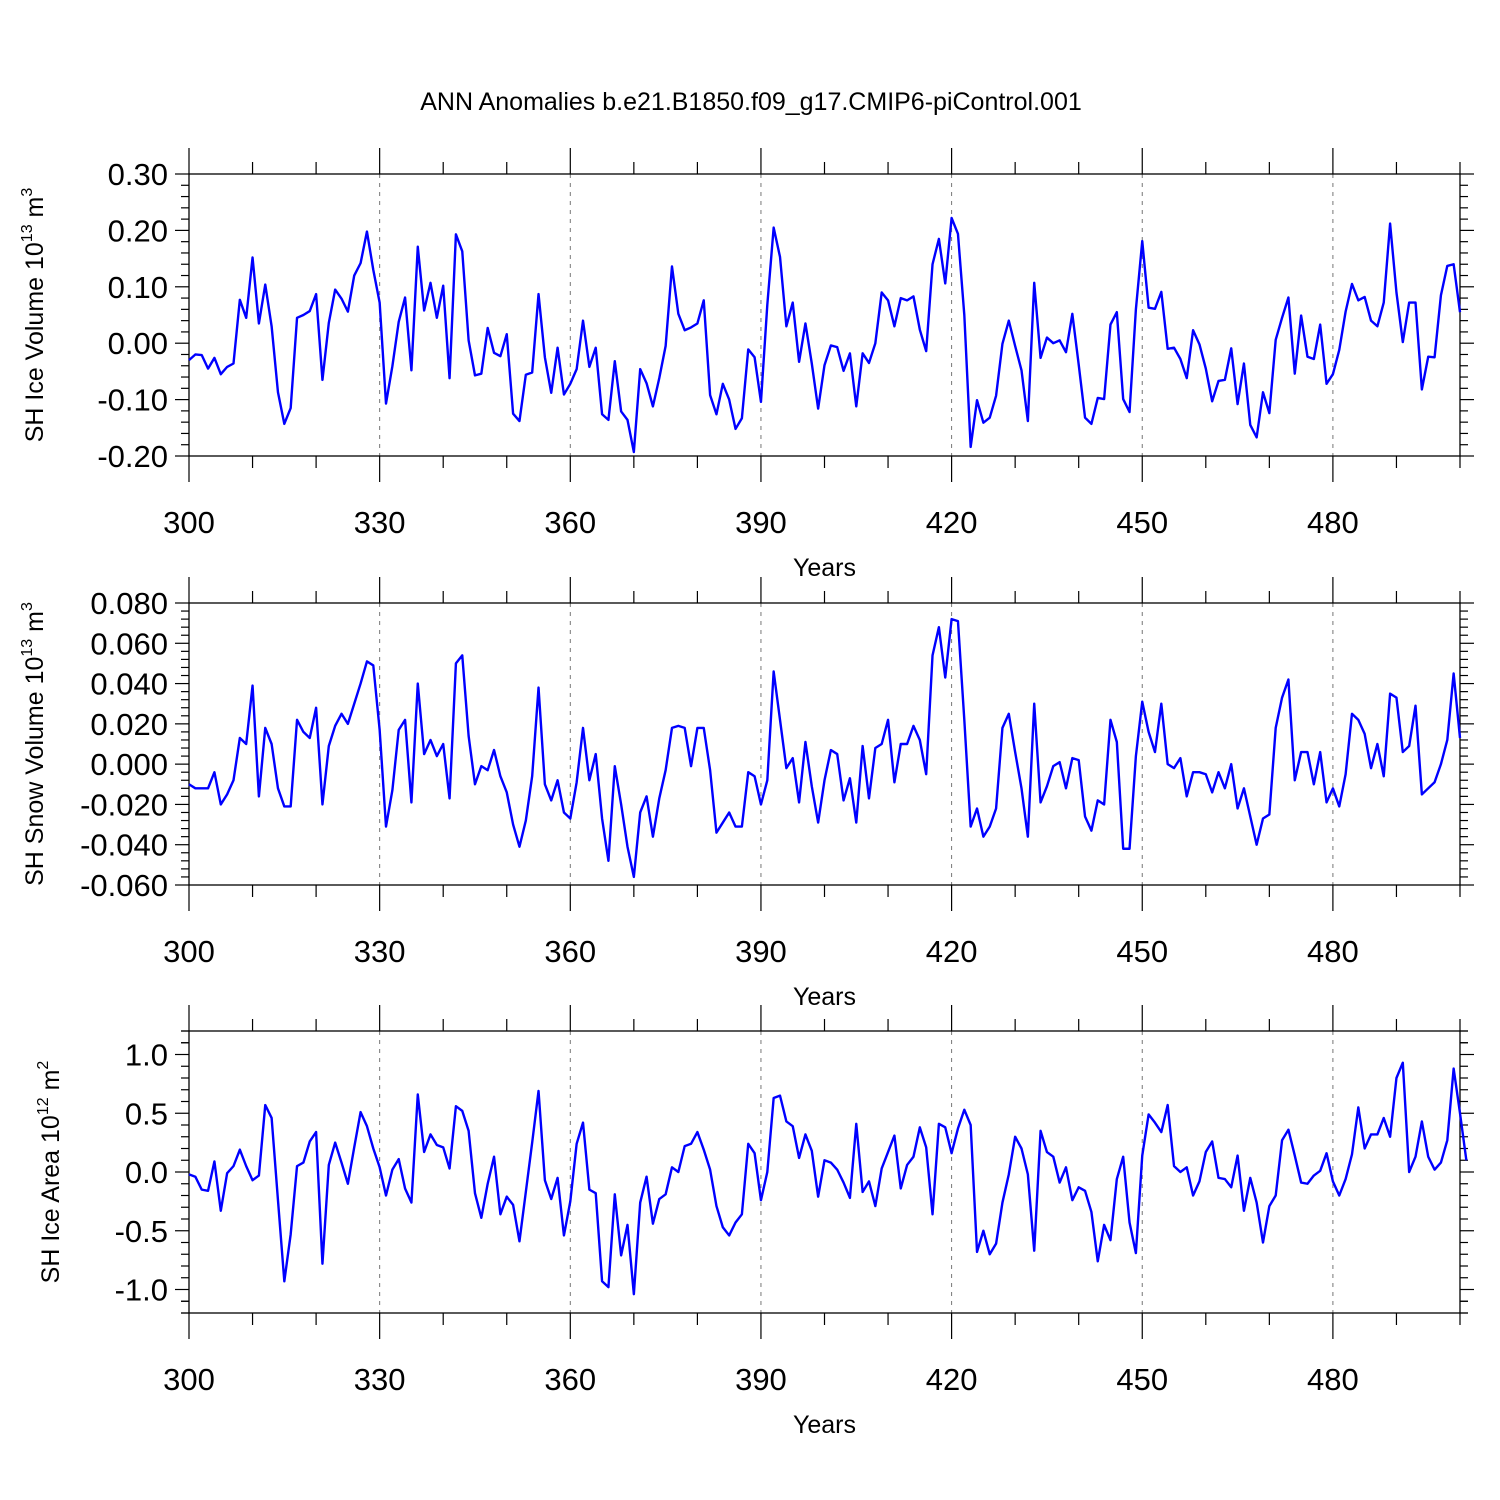 The image size is (1500, 1500). I want to click on y-axis-label-main: SH Ice Volume 10, so click(35, 342).